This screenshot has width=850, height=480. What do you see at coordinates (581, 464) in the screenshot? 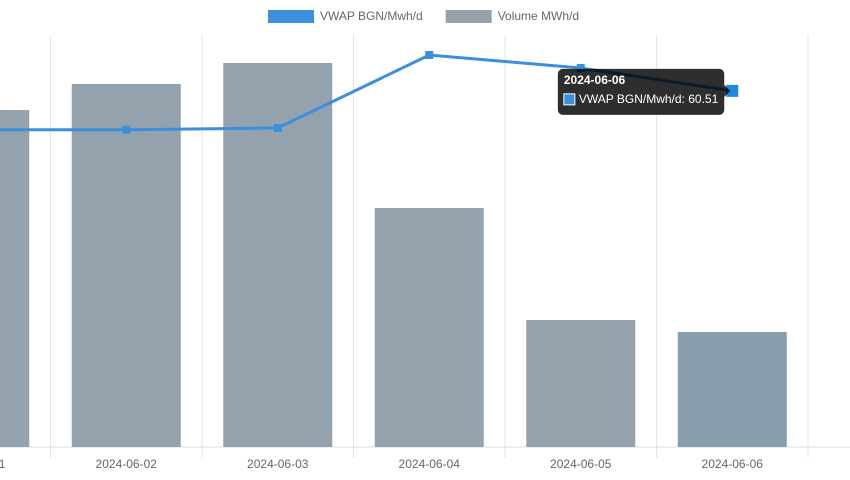
I see `x-tick-label: 2024-06-05` at bounding box center [581, 464].